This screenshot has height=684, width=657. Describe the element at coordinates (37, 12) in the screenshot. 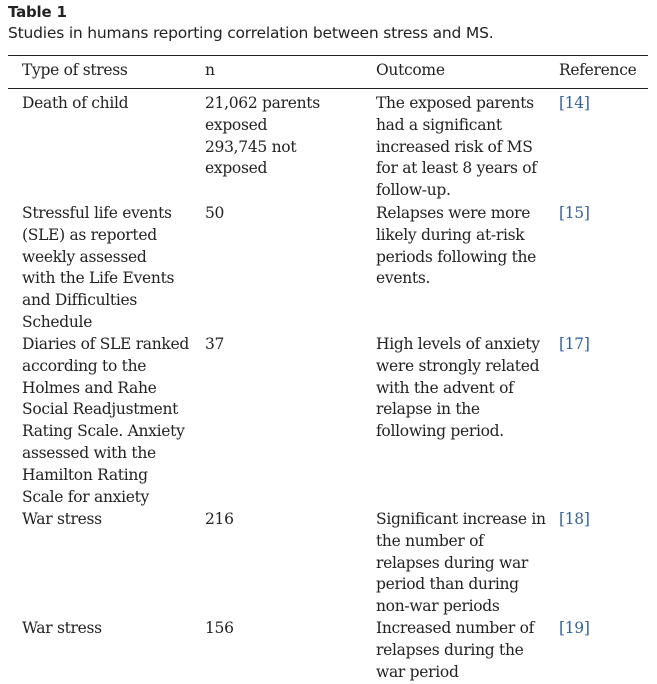

I see `table-label: Table 1` at that location.